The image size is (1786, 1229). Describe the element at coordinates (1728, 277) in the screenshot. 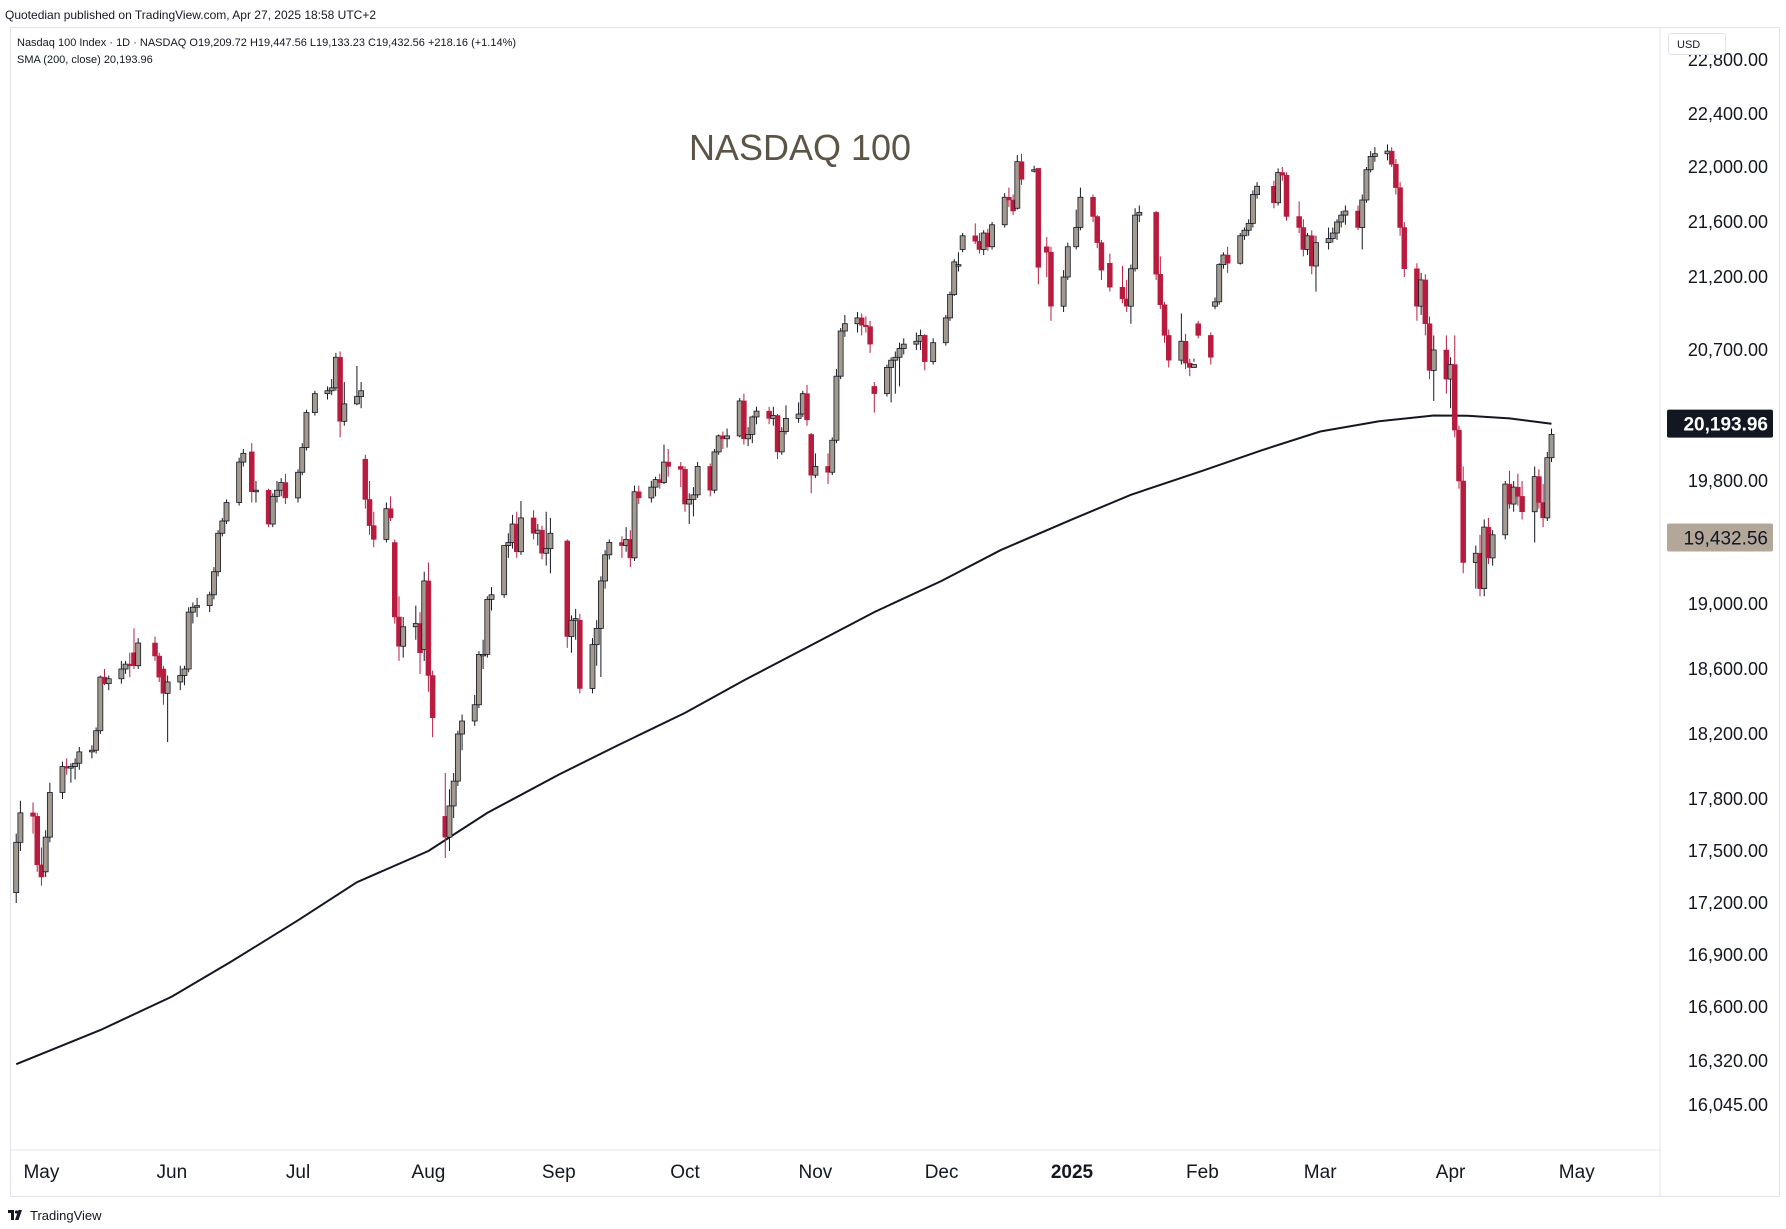

I see `price-tick-label: 21,200.00` at that location.